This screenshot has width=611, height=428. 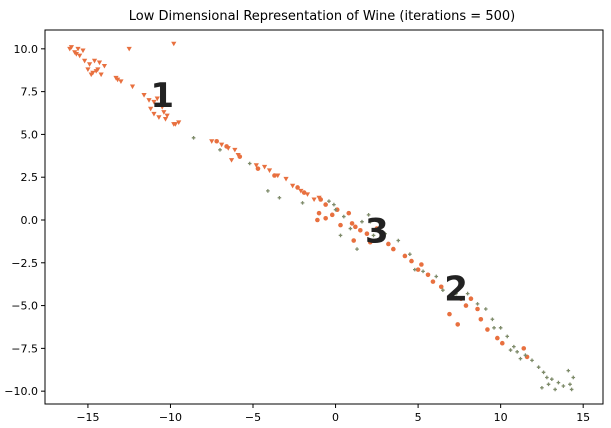 What do you see at coordinates (30, 220) in the screenshot?
I see `y-tick-label: 0.0` at bounding box center [30, 220].